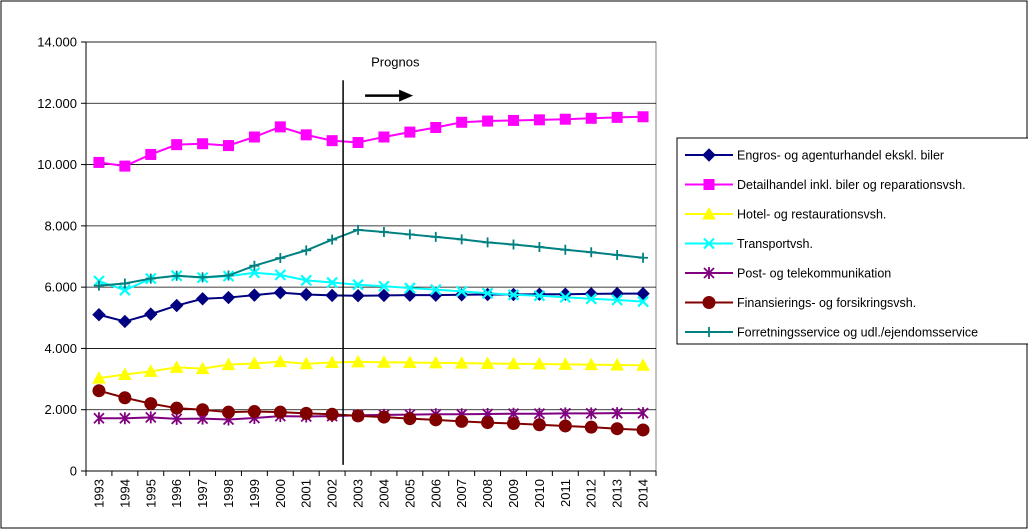 The width and height of the screenshot is (1028, 529). I want to click on x-tick-label: 1999, so click(254, 493).